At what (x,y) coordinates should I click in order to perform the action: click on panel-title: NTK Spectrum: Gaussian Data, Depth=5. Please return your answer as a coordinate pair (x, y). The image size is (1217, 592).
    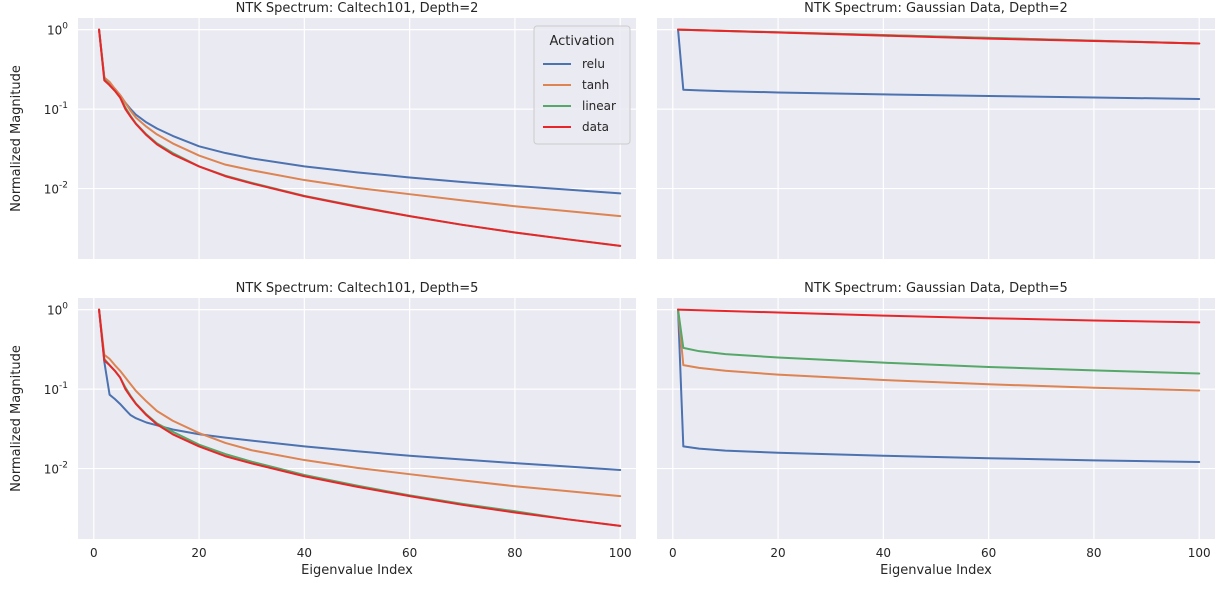
    Looking at the image, I should click on (936, 288).